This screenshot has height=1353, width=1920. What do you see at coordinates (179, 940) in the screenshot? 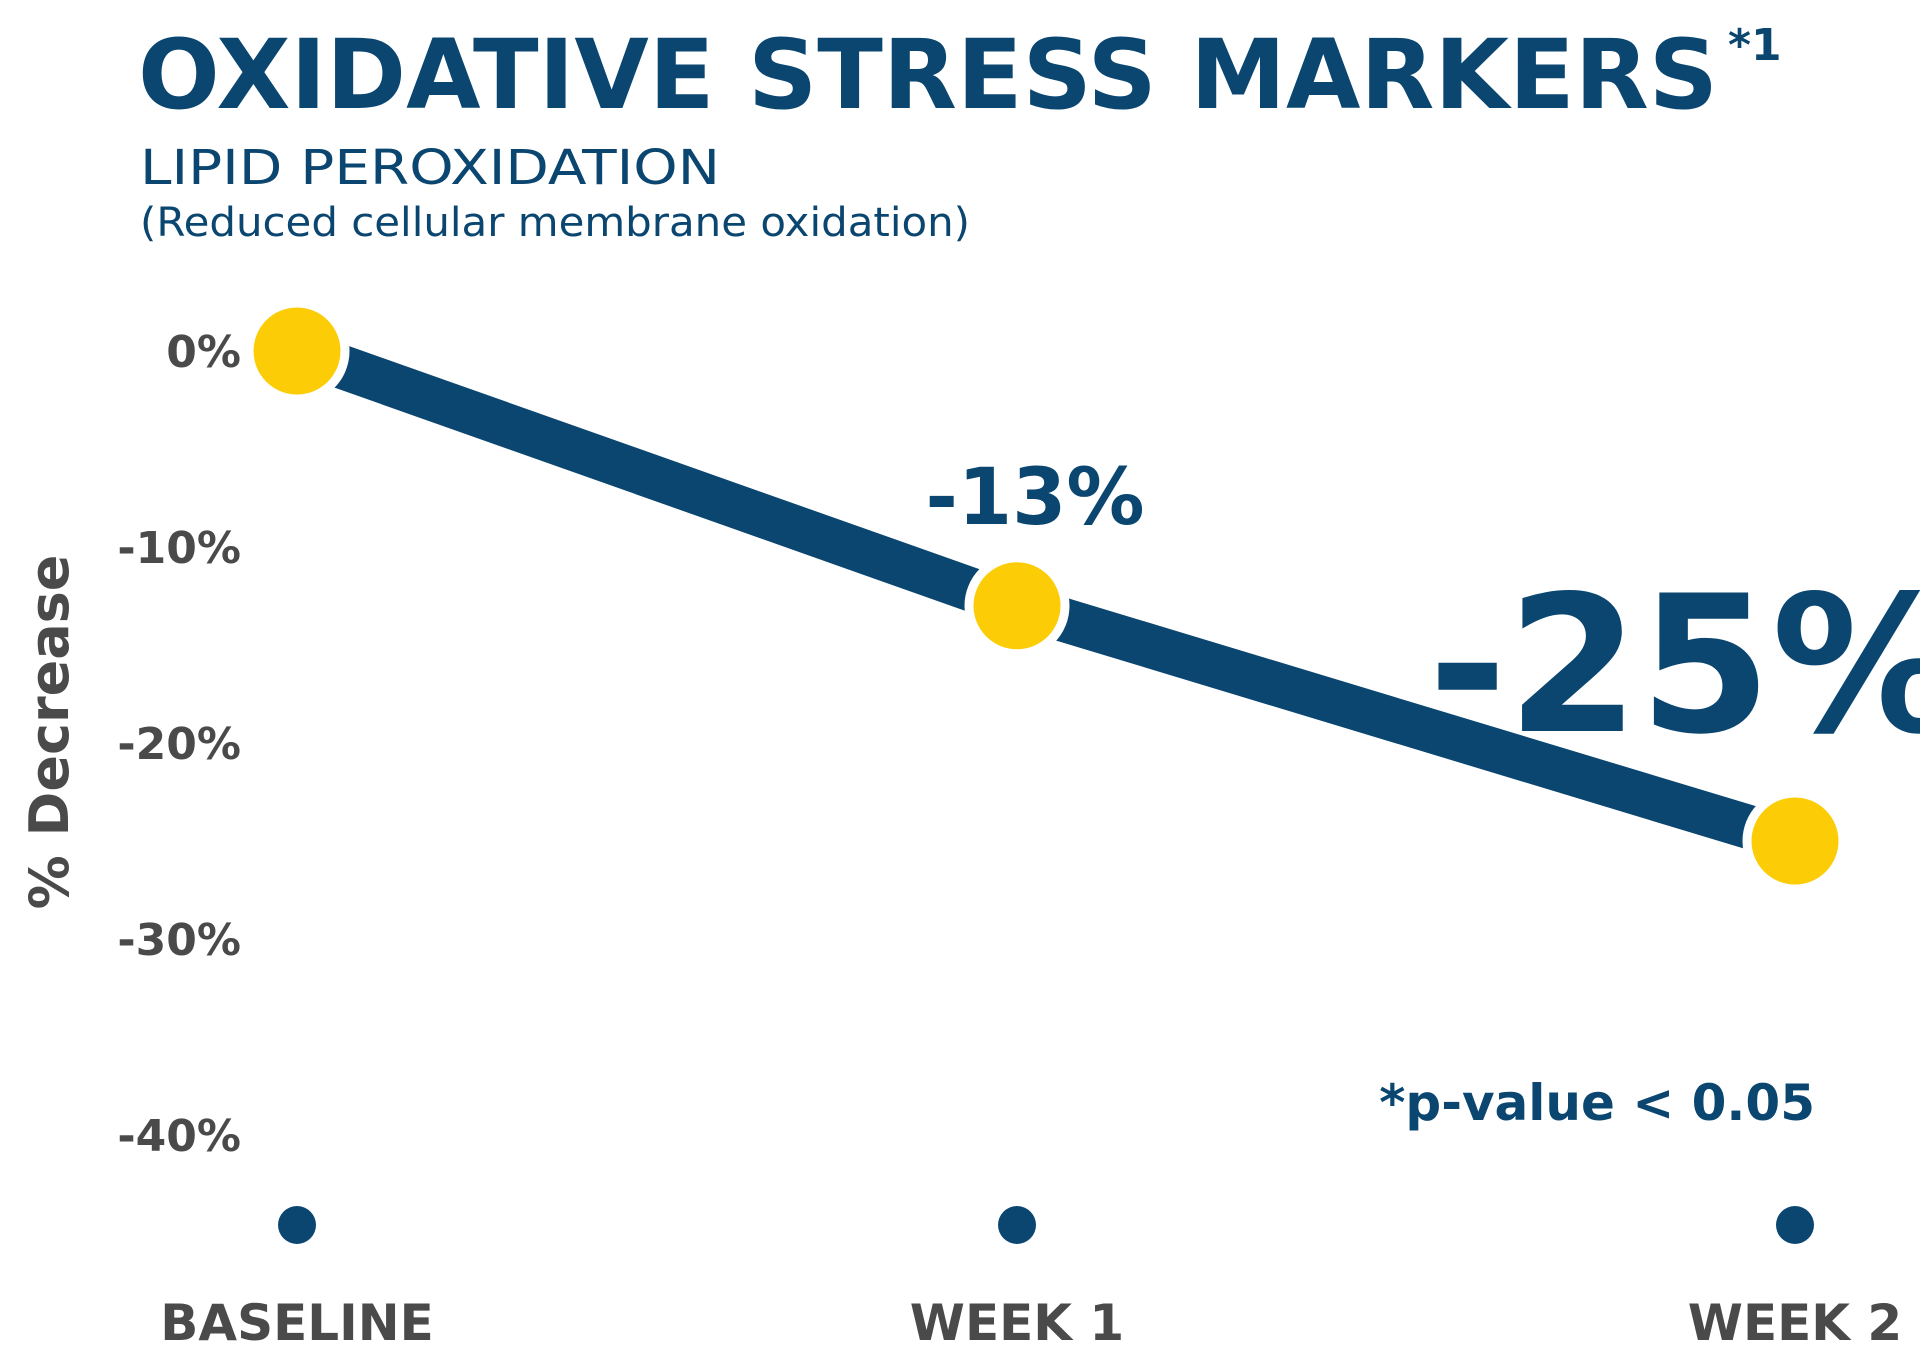
I see `y-tick-label: -30%` at bounding box center [179, 940].